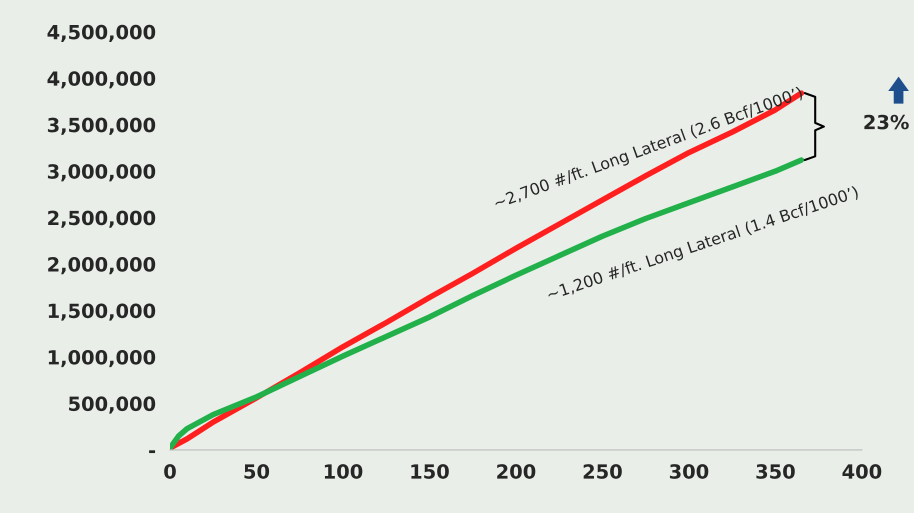 The height and width of the screenshot is (513, 914). Describe the element at coordinates (102, 265) in the screenshot. I see `y-tick-label: 2,000,000` at that location.